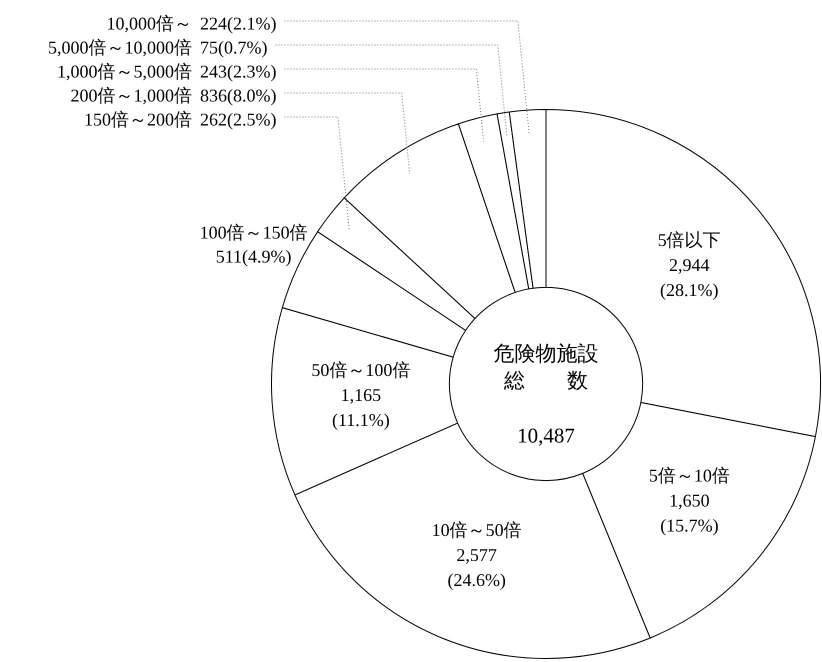 The image size is (822, 662). I want to click on slice-label: 10,000倍～, so click(149, 24).